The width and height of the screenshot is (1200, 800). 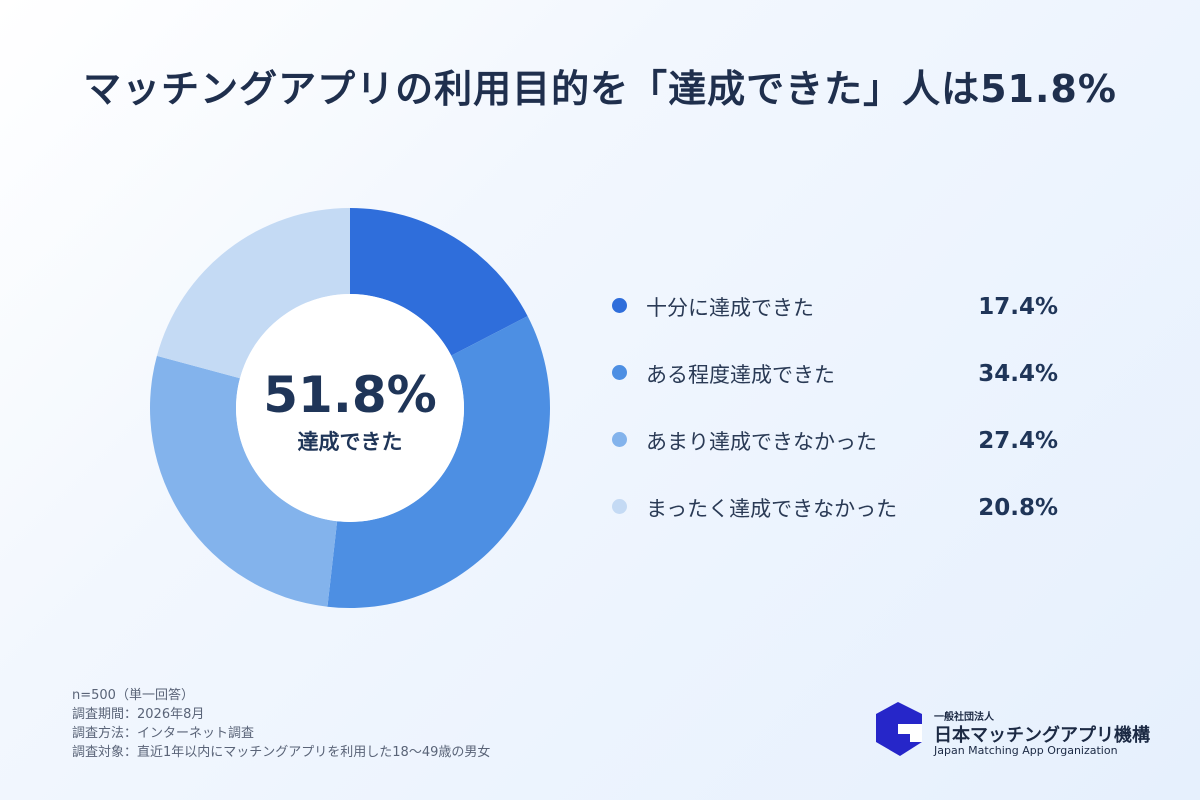 I want to click on legend-label: 十分に達成できた, so click(x=730, y=308).